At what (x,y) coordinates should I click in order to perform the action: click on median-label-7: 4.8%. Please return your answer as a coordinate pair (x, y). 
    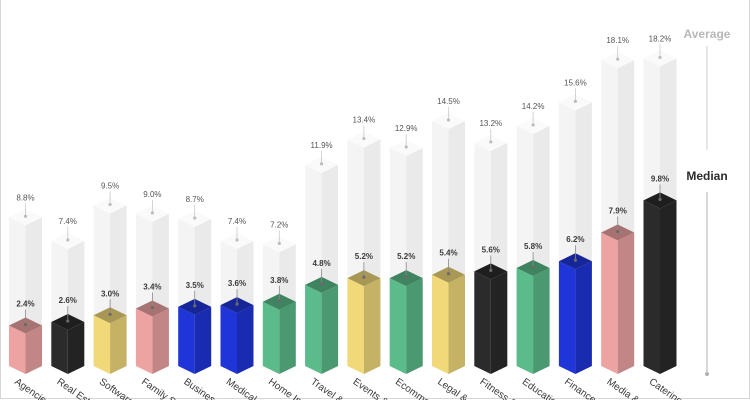
    Looking at the image, I should click on (321, 263).